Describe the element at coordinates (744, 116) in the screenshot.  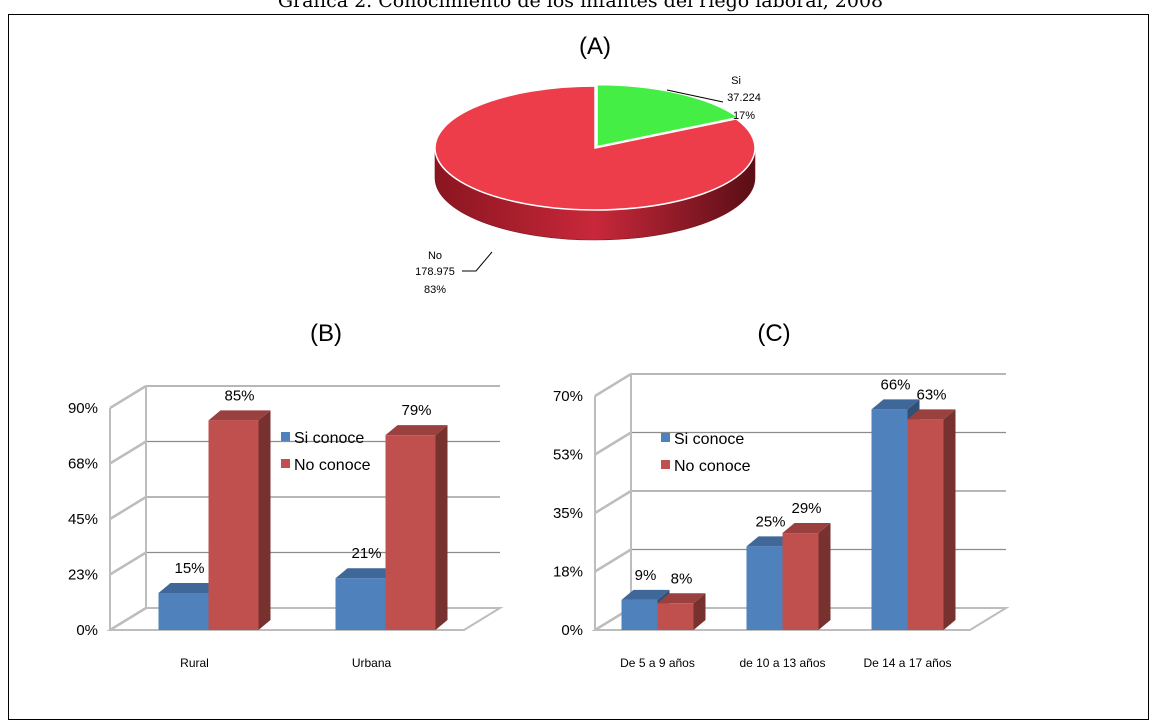
I see `label-si-percent: 17%` at that location.